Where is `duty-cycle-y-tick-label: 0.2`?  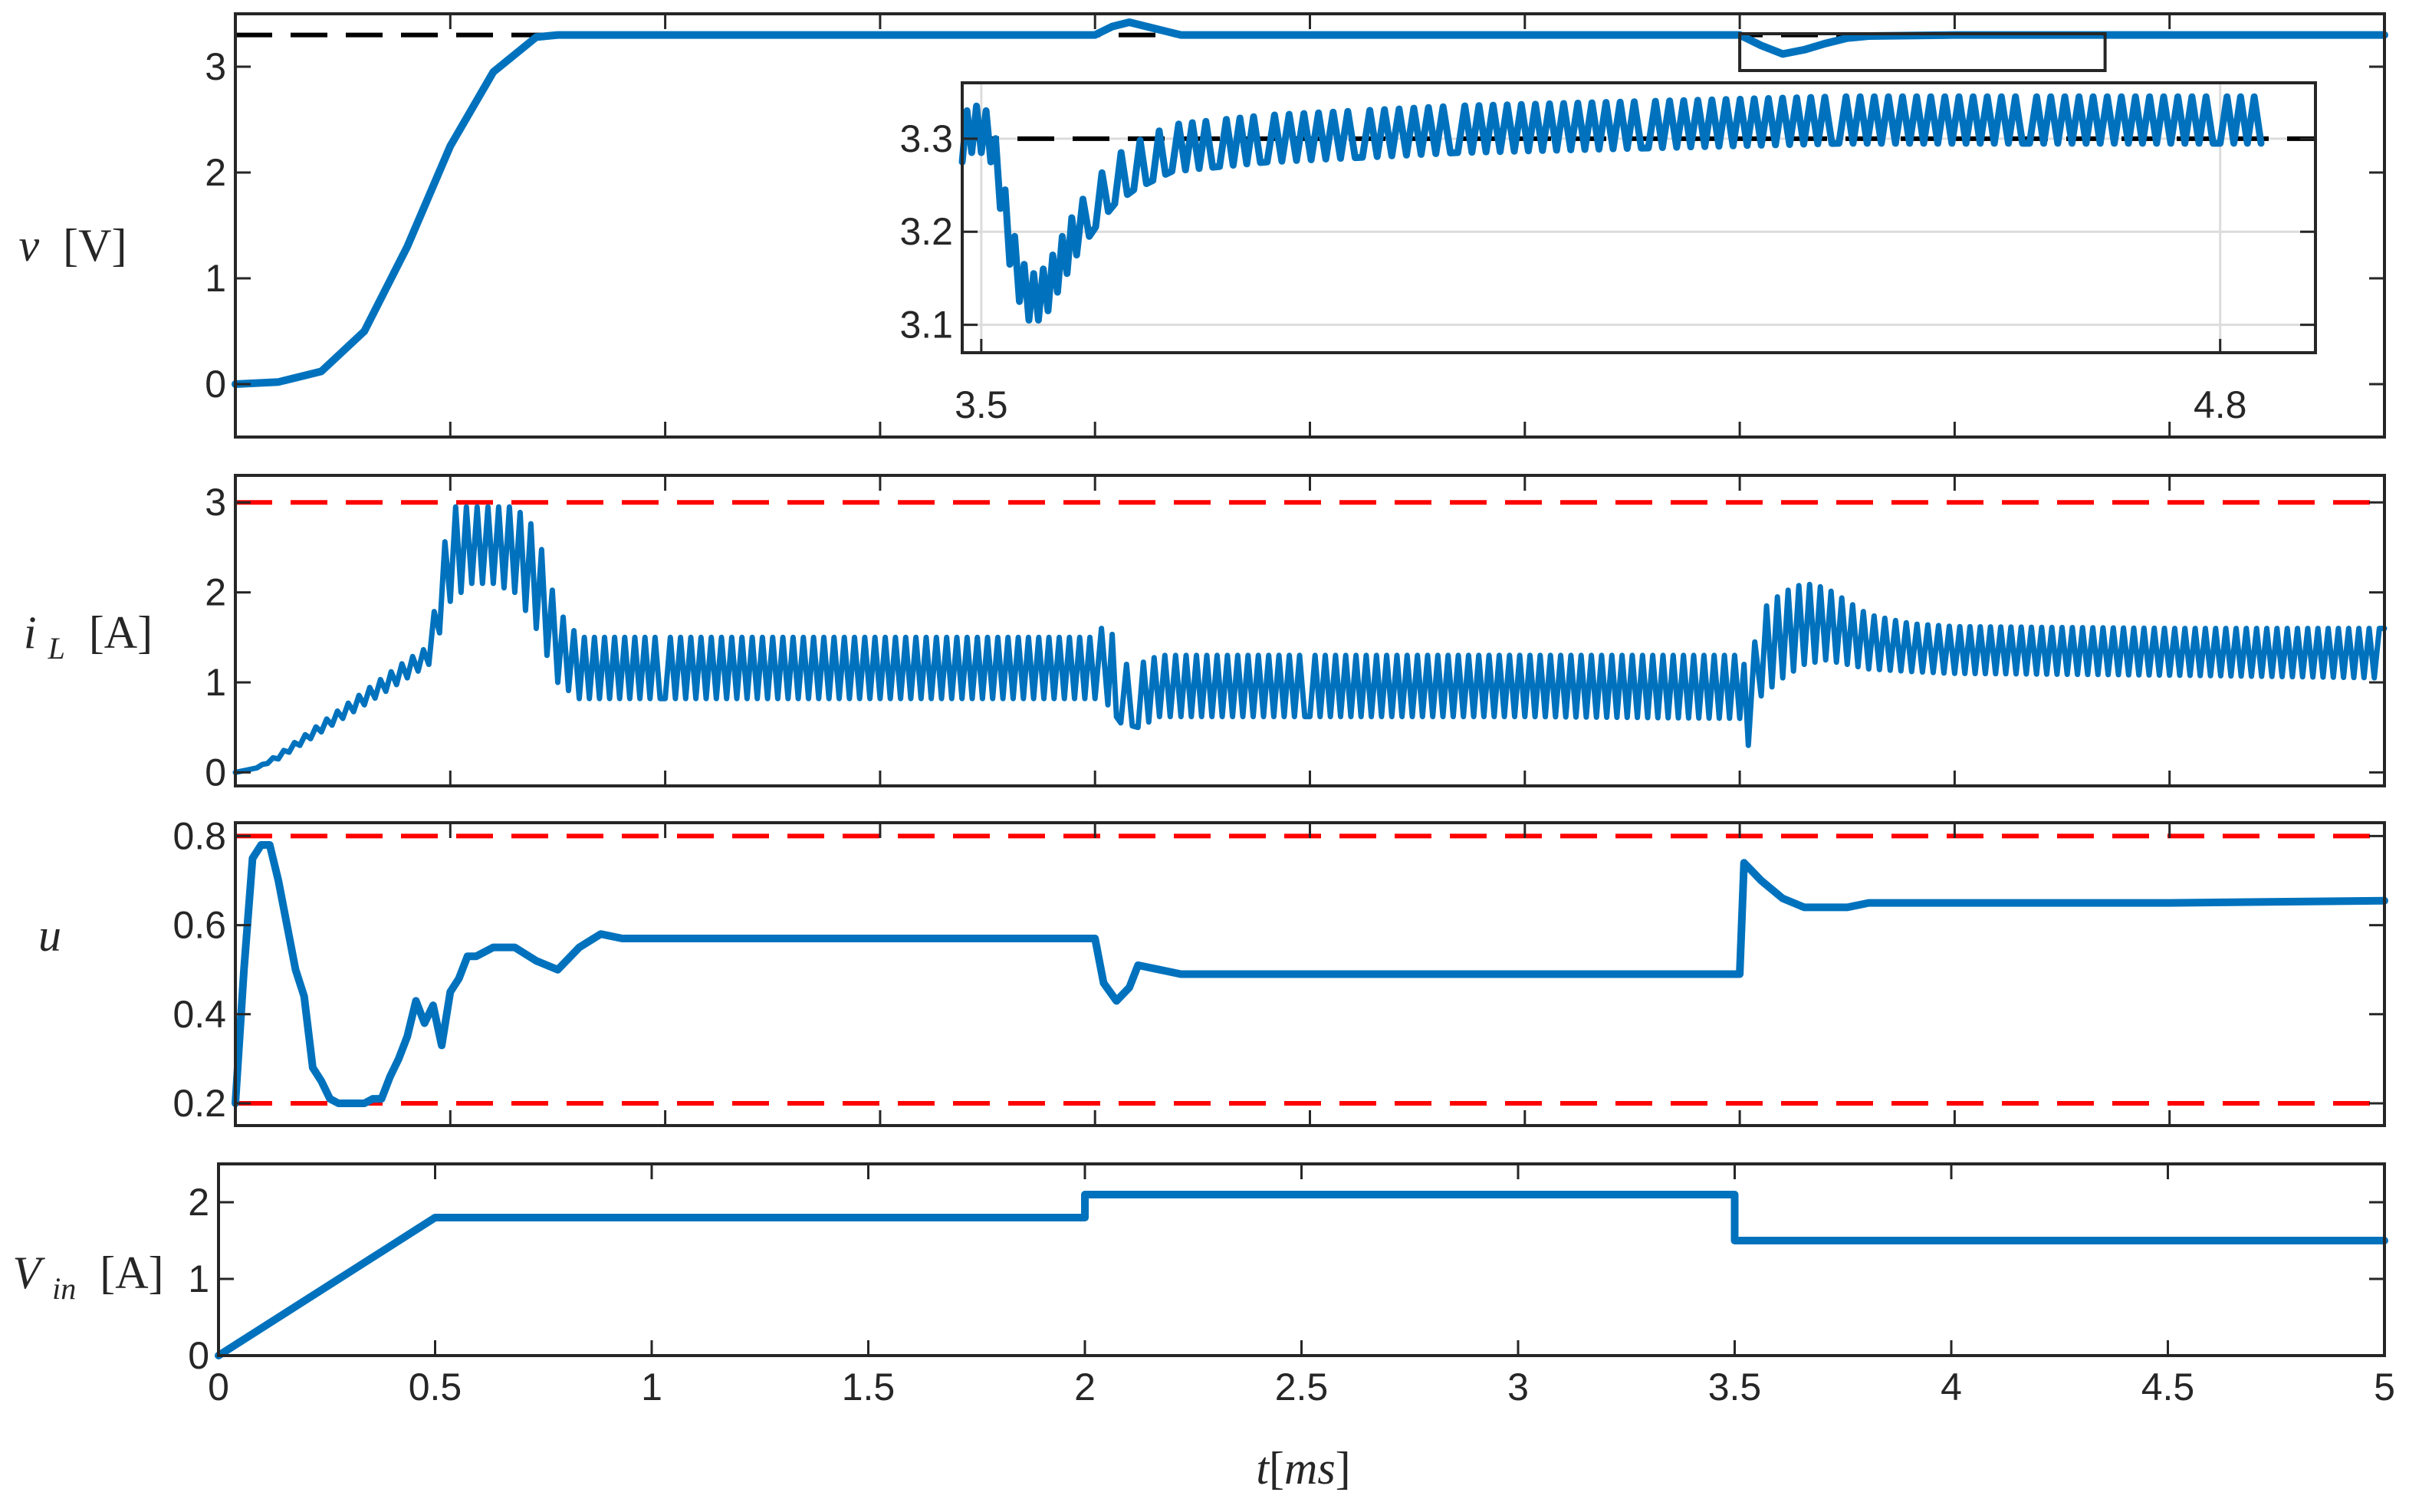
duty-cycle-y-tick-label: 0.2 is located at coordinates (199, 1103).